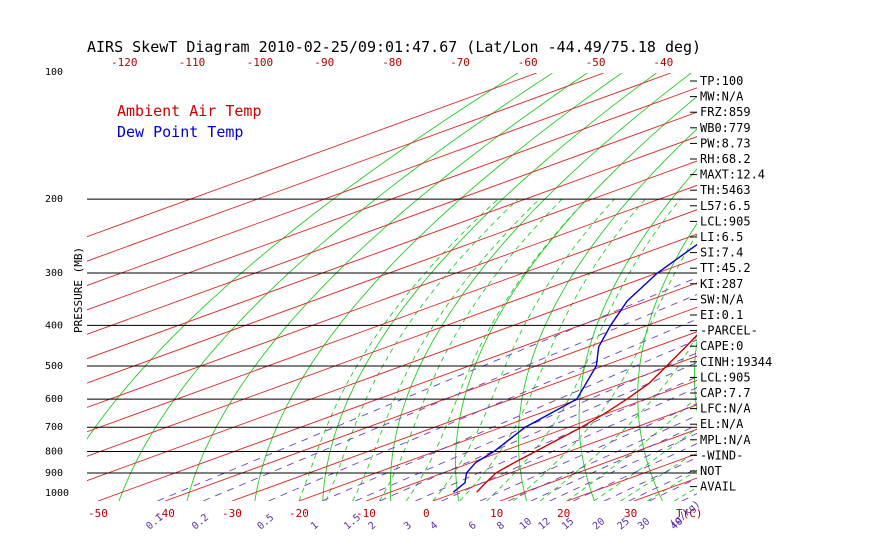  Describe the element at coordinates (725, 268) in the screenshot. I see `stability-index-item: TT:45.2` at that location.